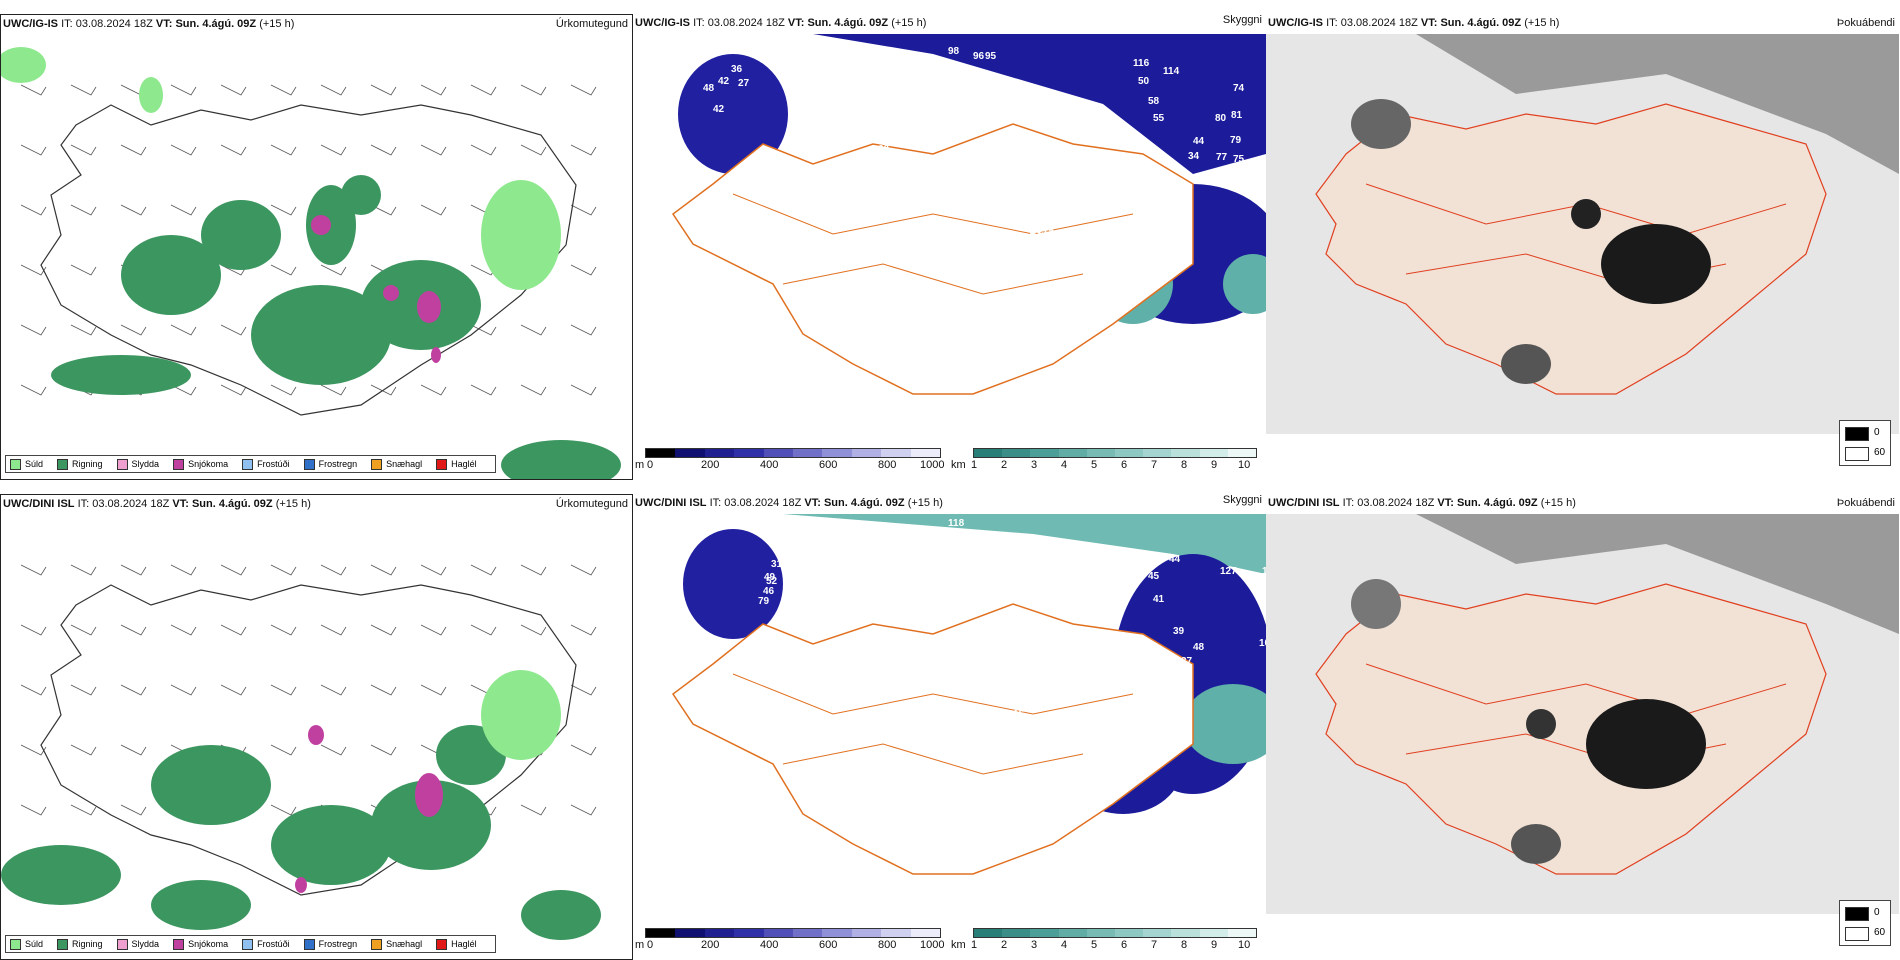 This screenshot has height=960, width=1900. Describe the element at coordinates (929, 306) in the screenshot. I see `cloud-base-label: 59` at that location.